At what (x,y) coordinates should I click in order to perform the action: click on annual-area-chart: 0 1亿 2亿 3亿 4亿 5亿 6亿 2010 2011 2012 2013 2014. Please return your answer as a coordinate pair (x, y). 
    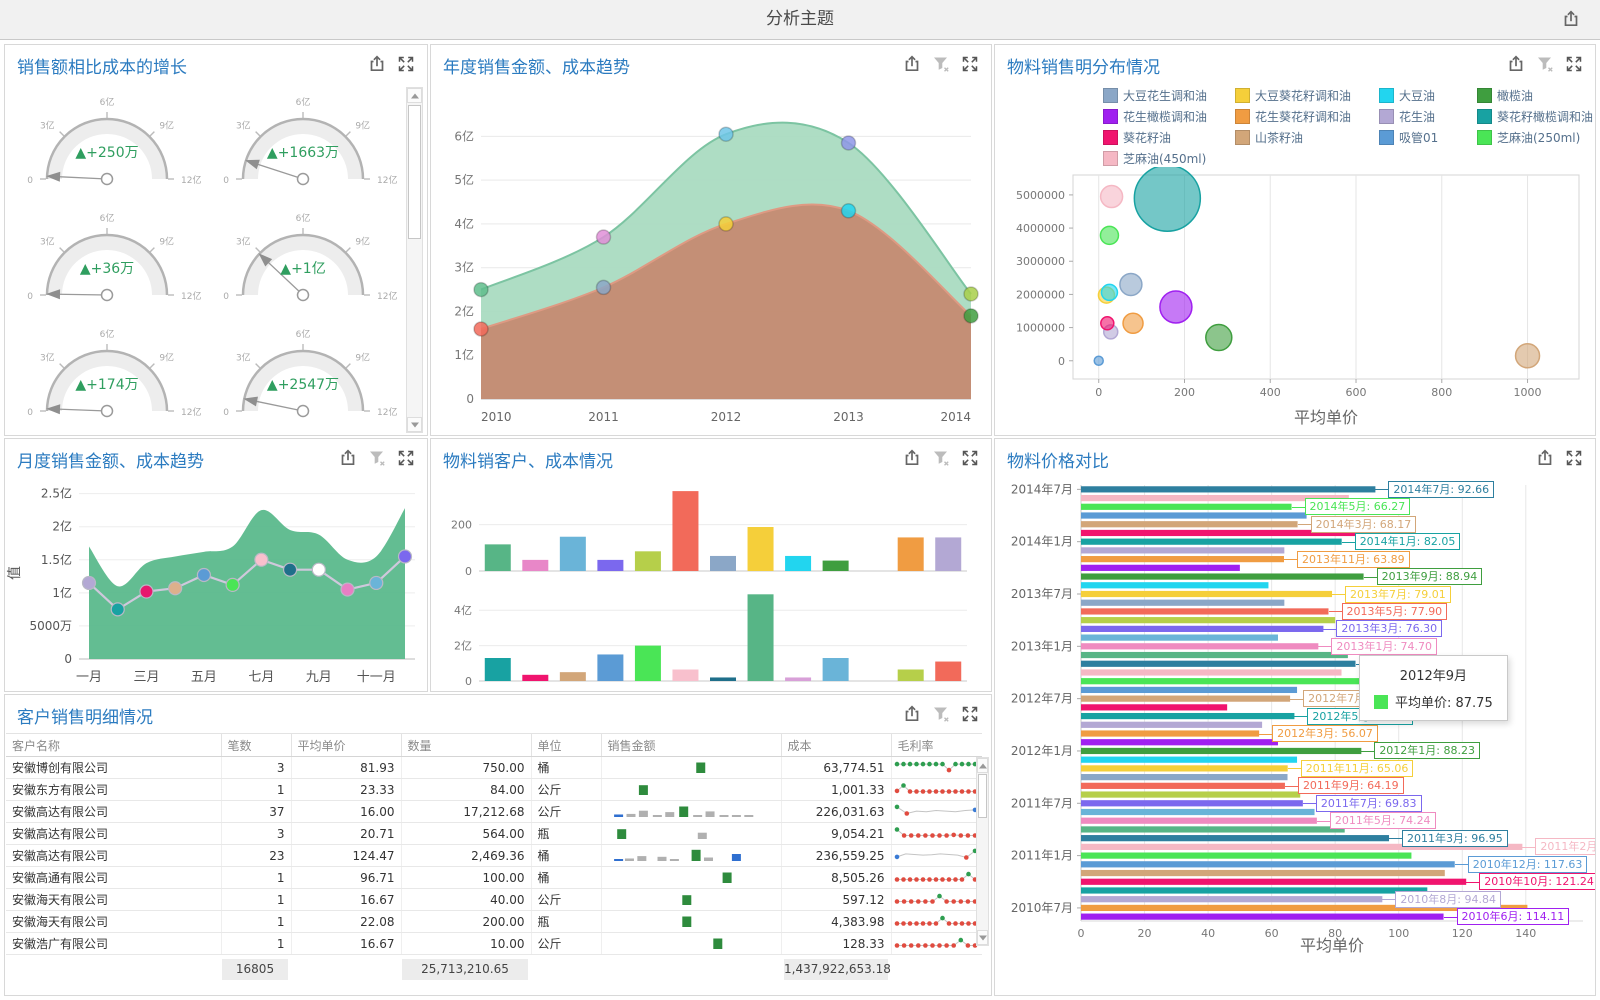
    Looking at the image, I should click on (711, 259).